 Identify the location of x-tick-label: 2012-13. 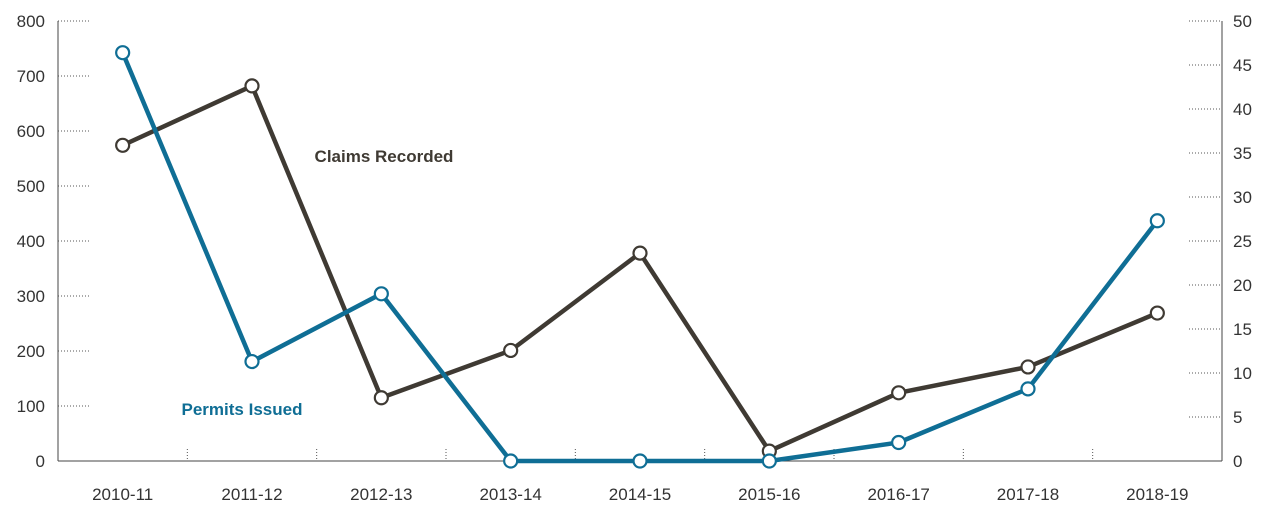
(381, 494).